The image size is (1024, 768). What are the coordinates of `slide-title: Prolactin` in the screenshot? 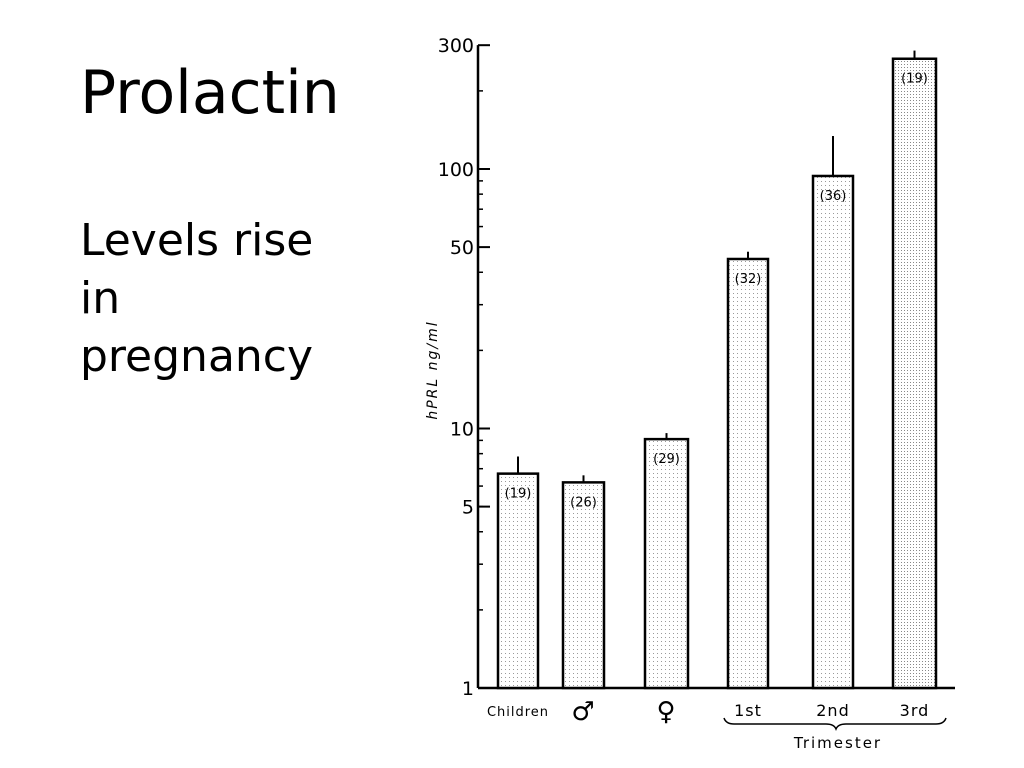 It's located at (210, 93).